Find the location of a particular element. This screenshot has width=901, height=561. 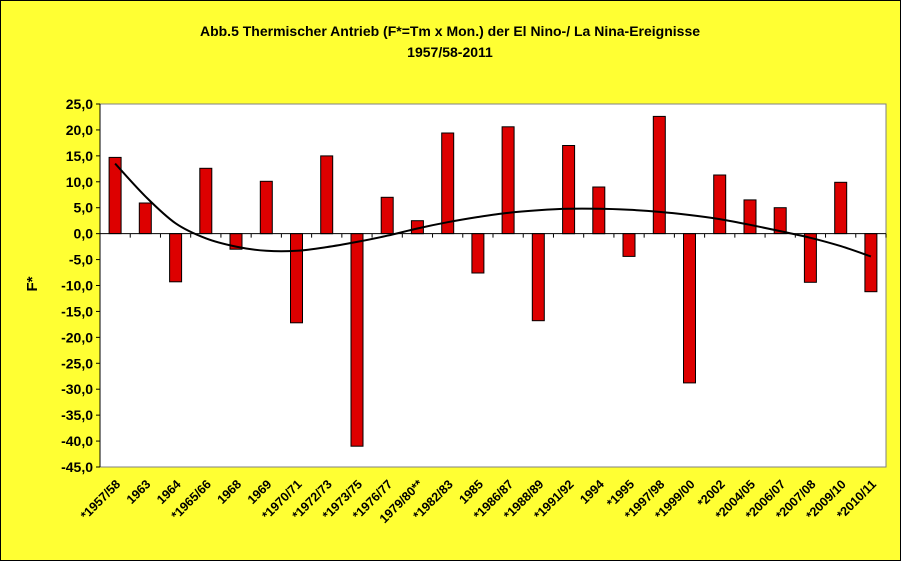

x-tick-label-16: 1994 is located at coordinates (592, 492).